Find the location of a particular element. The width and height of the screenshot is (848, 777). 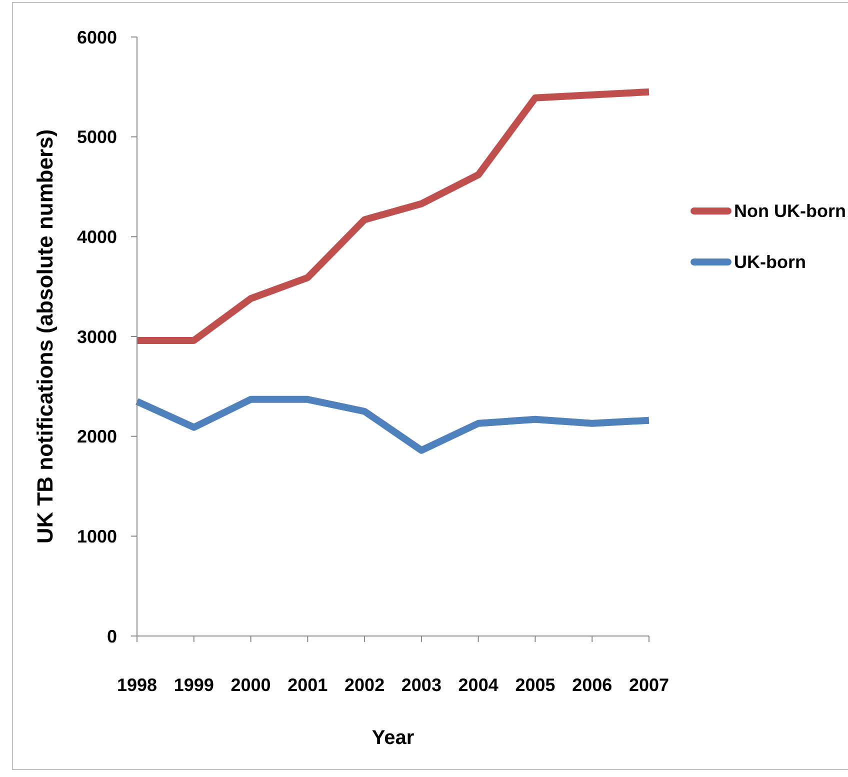

legend-label: UK-born is located at coordinates (770, 262).